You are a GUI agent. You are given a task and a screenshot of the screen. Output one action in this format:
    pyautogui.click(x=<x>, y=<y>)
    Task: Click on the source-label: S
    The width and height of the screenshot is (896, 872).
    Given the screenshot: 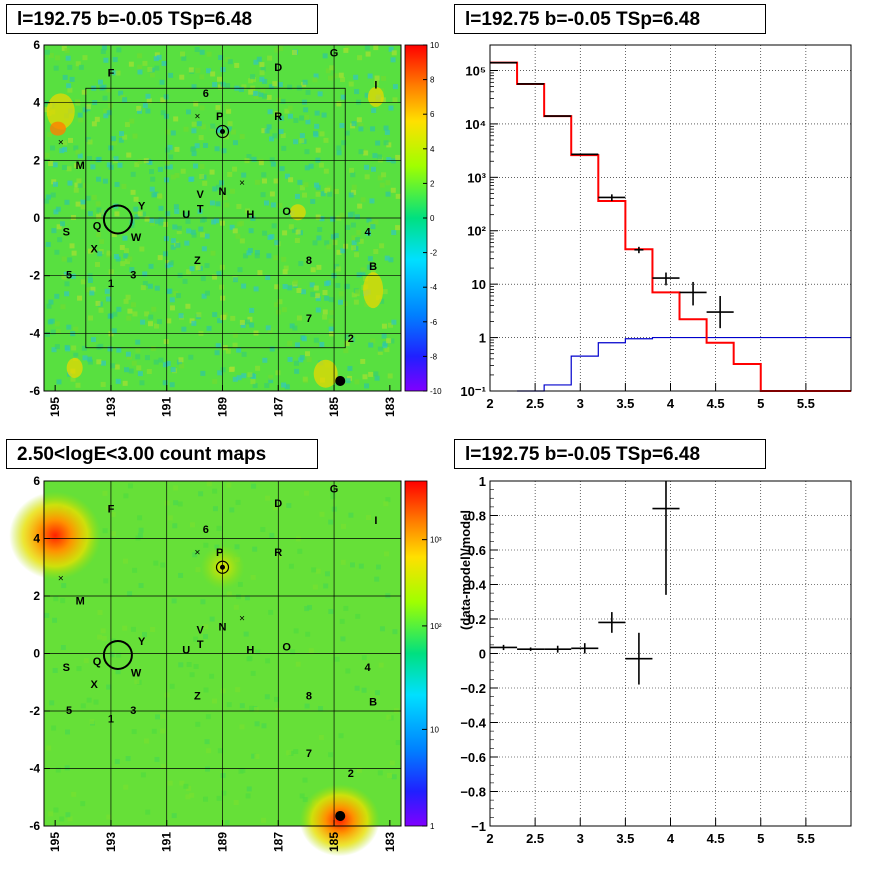 What is the action you would take?
    pyautogui.click(x=66, y=668)
    